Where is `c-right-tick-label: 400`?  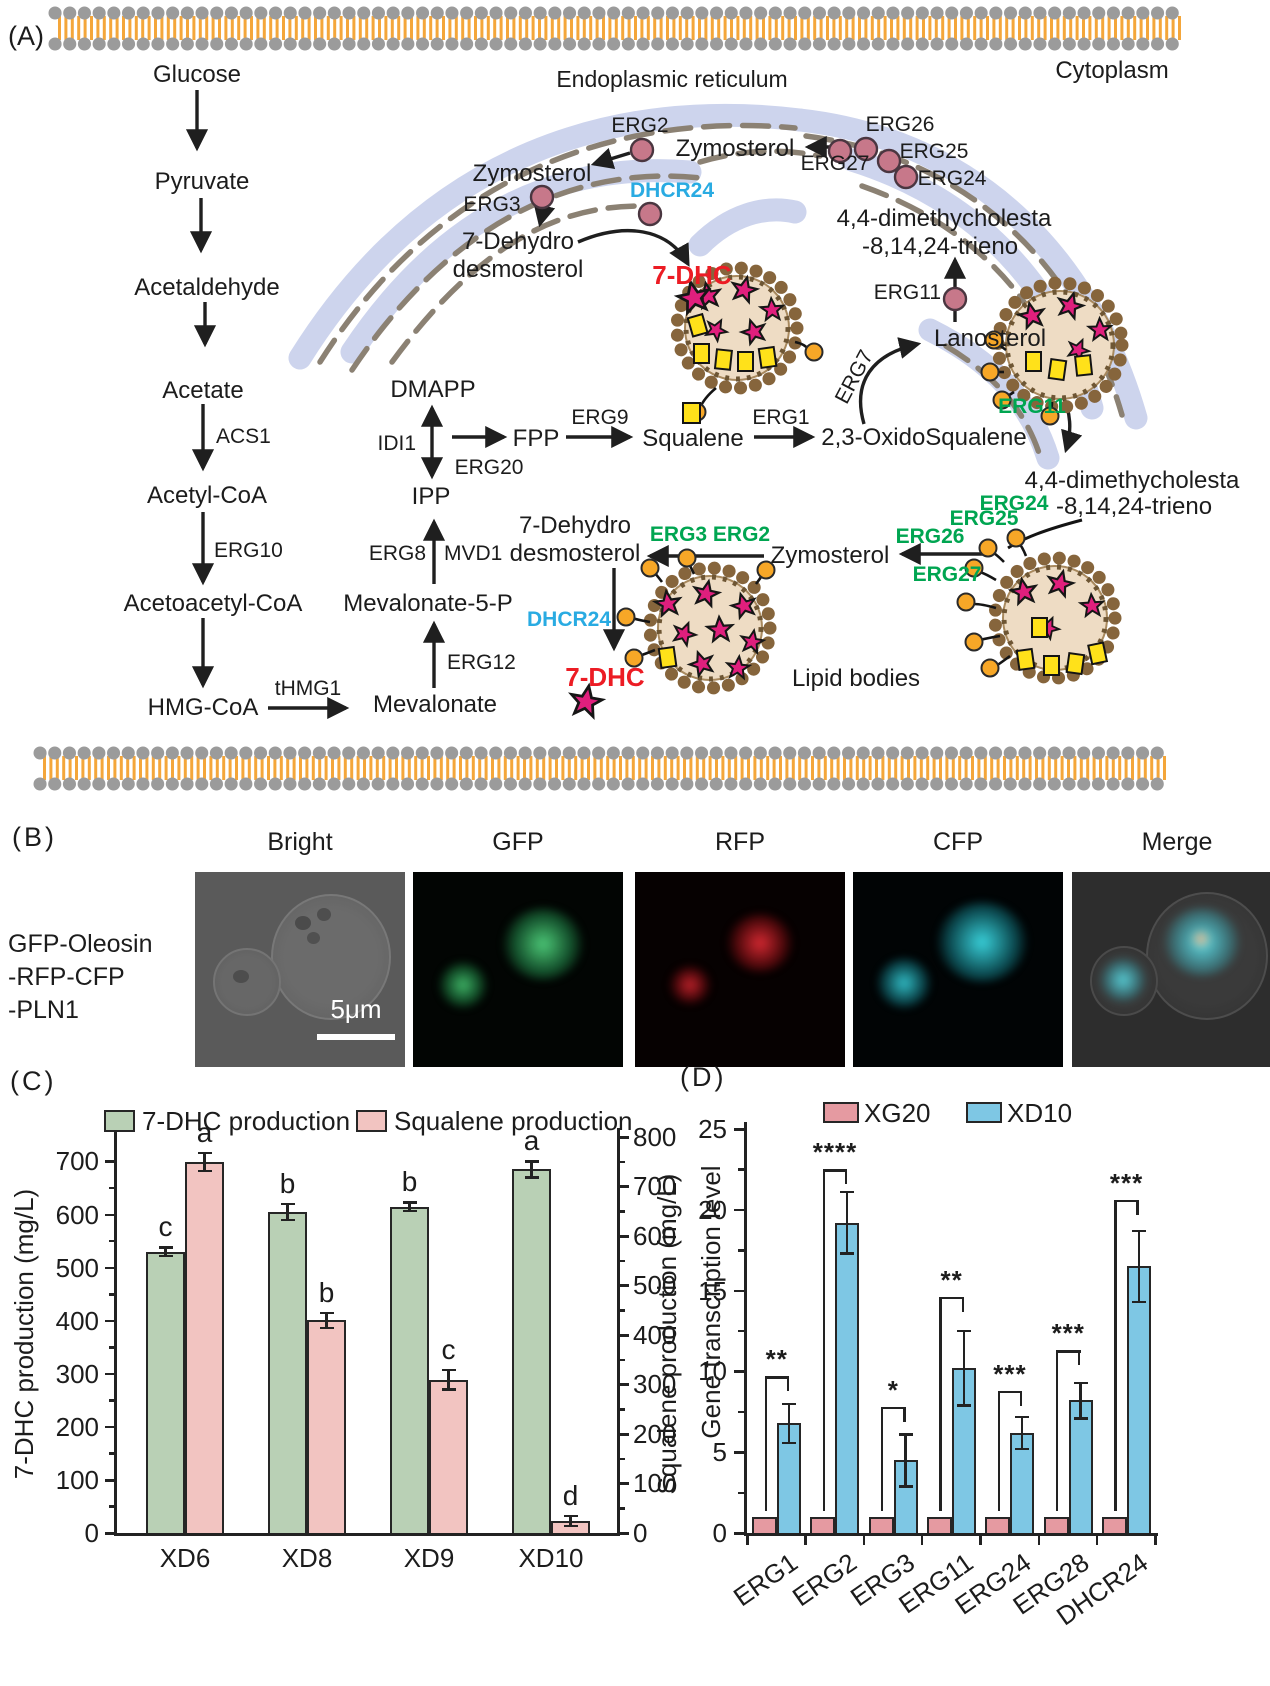
c-right-tick-label: 400 is located at coordinates (655, 1334).